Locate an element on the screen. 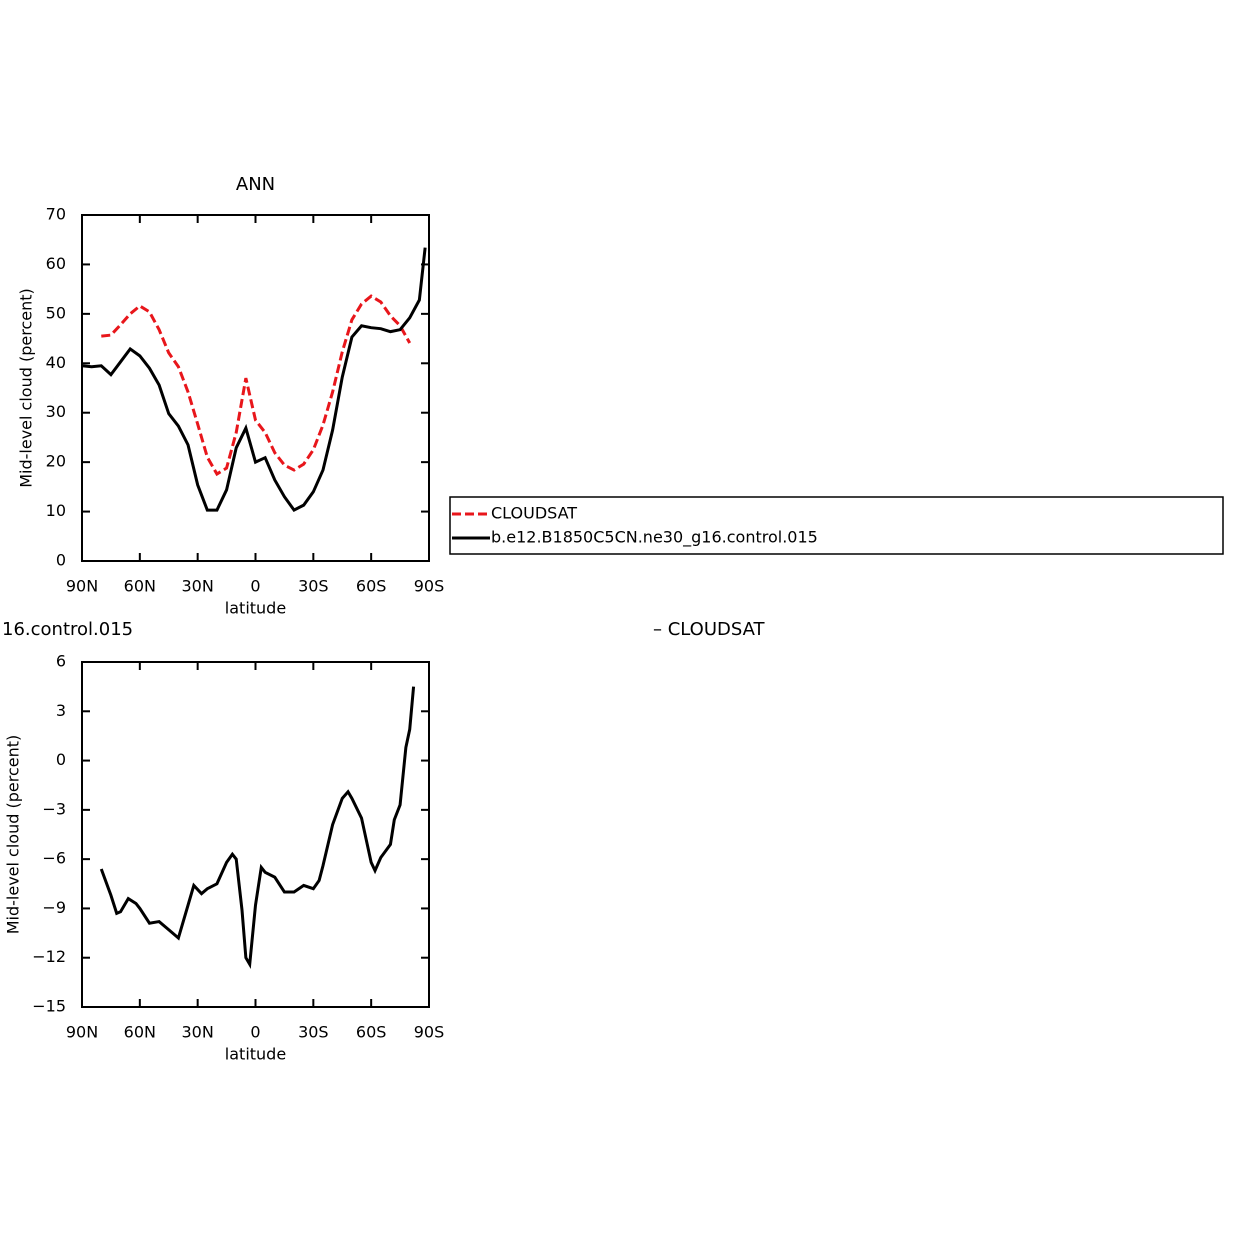 This screenshot has width=1242, height=1241. y-tick-label: 20 is located at coordinates (56, 461).